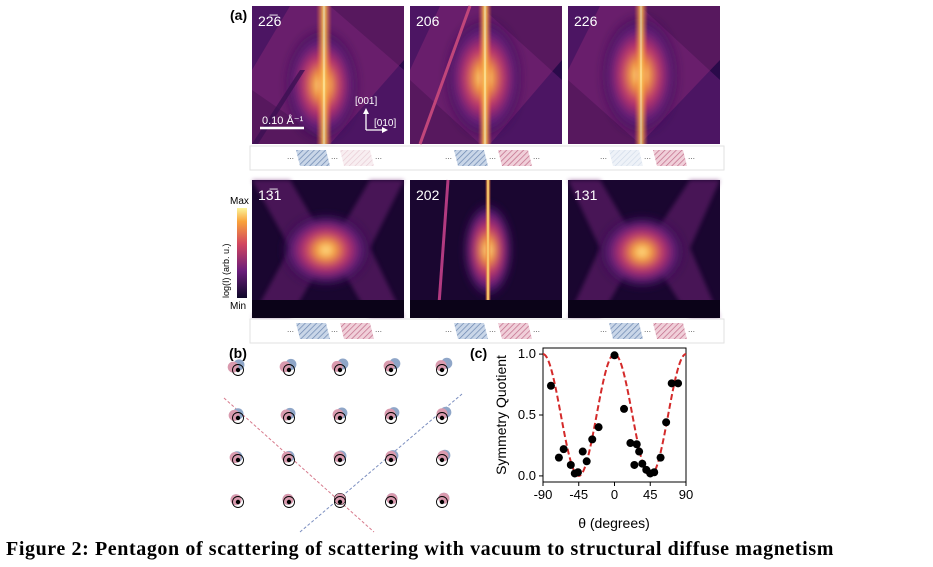  What do you see at coordinates (328, 75) in the screenshot?
I see `map-22-6: 22̅6 0.10 Å⁻¹ [001] [010]` at bounding box center [328, 75].